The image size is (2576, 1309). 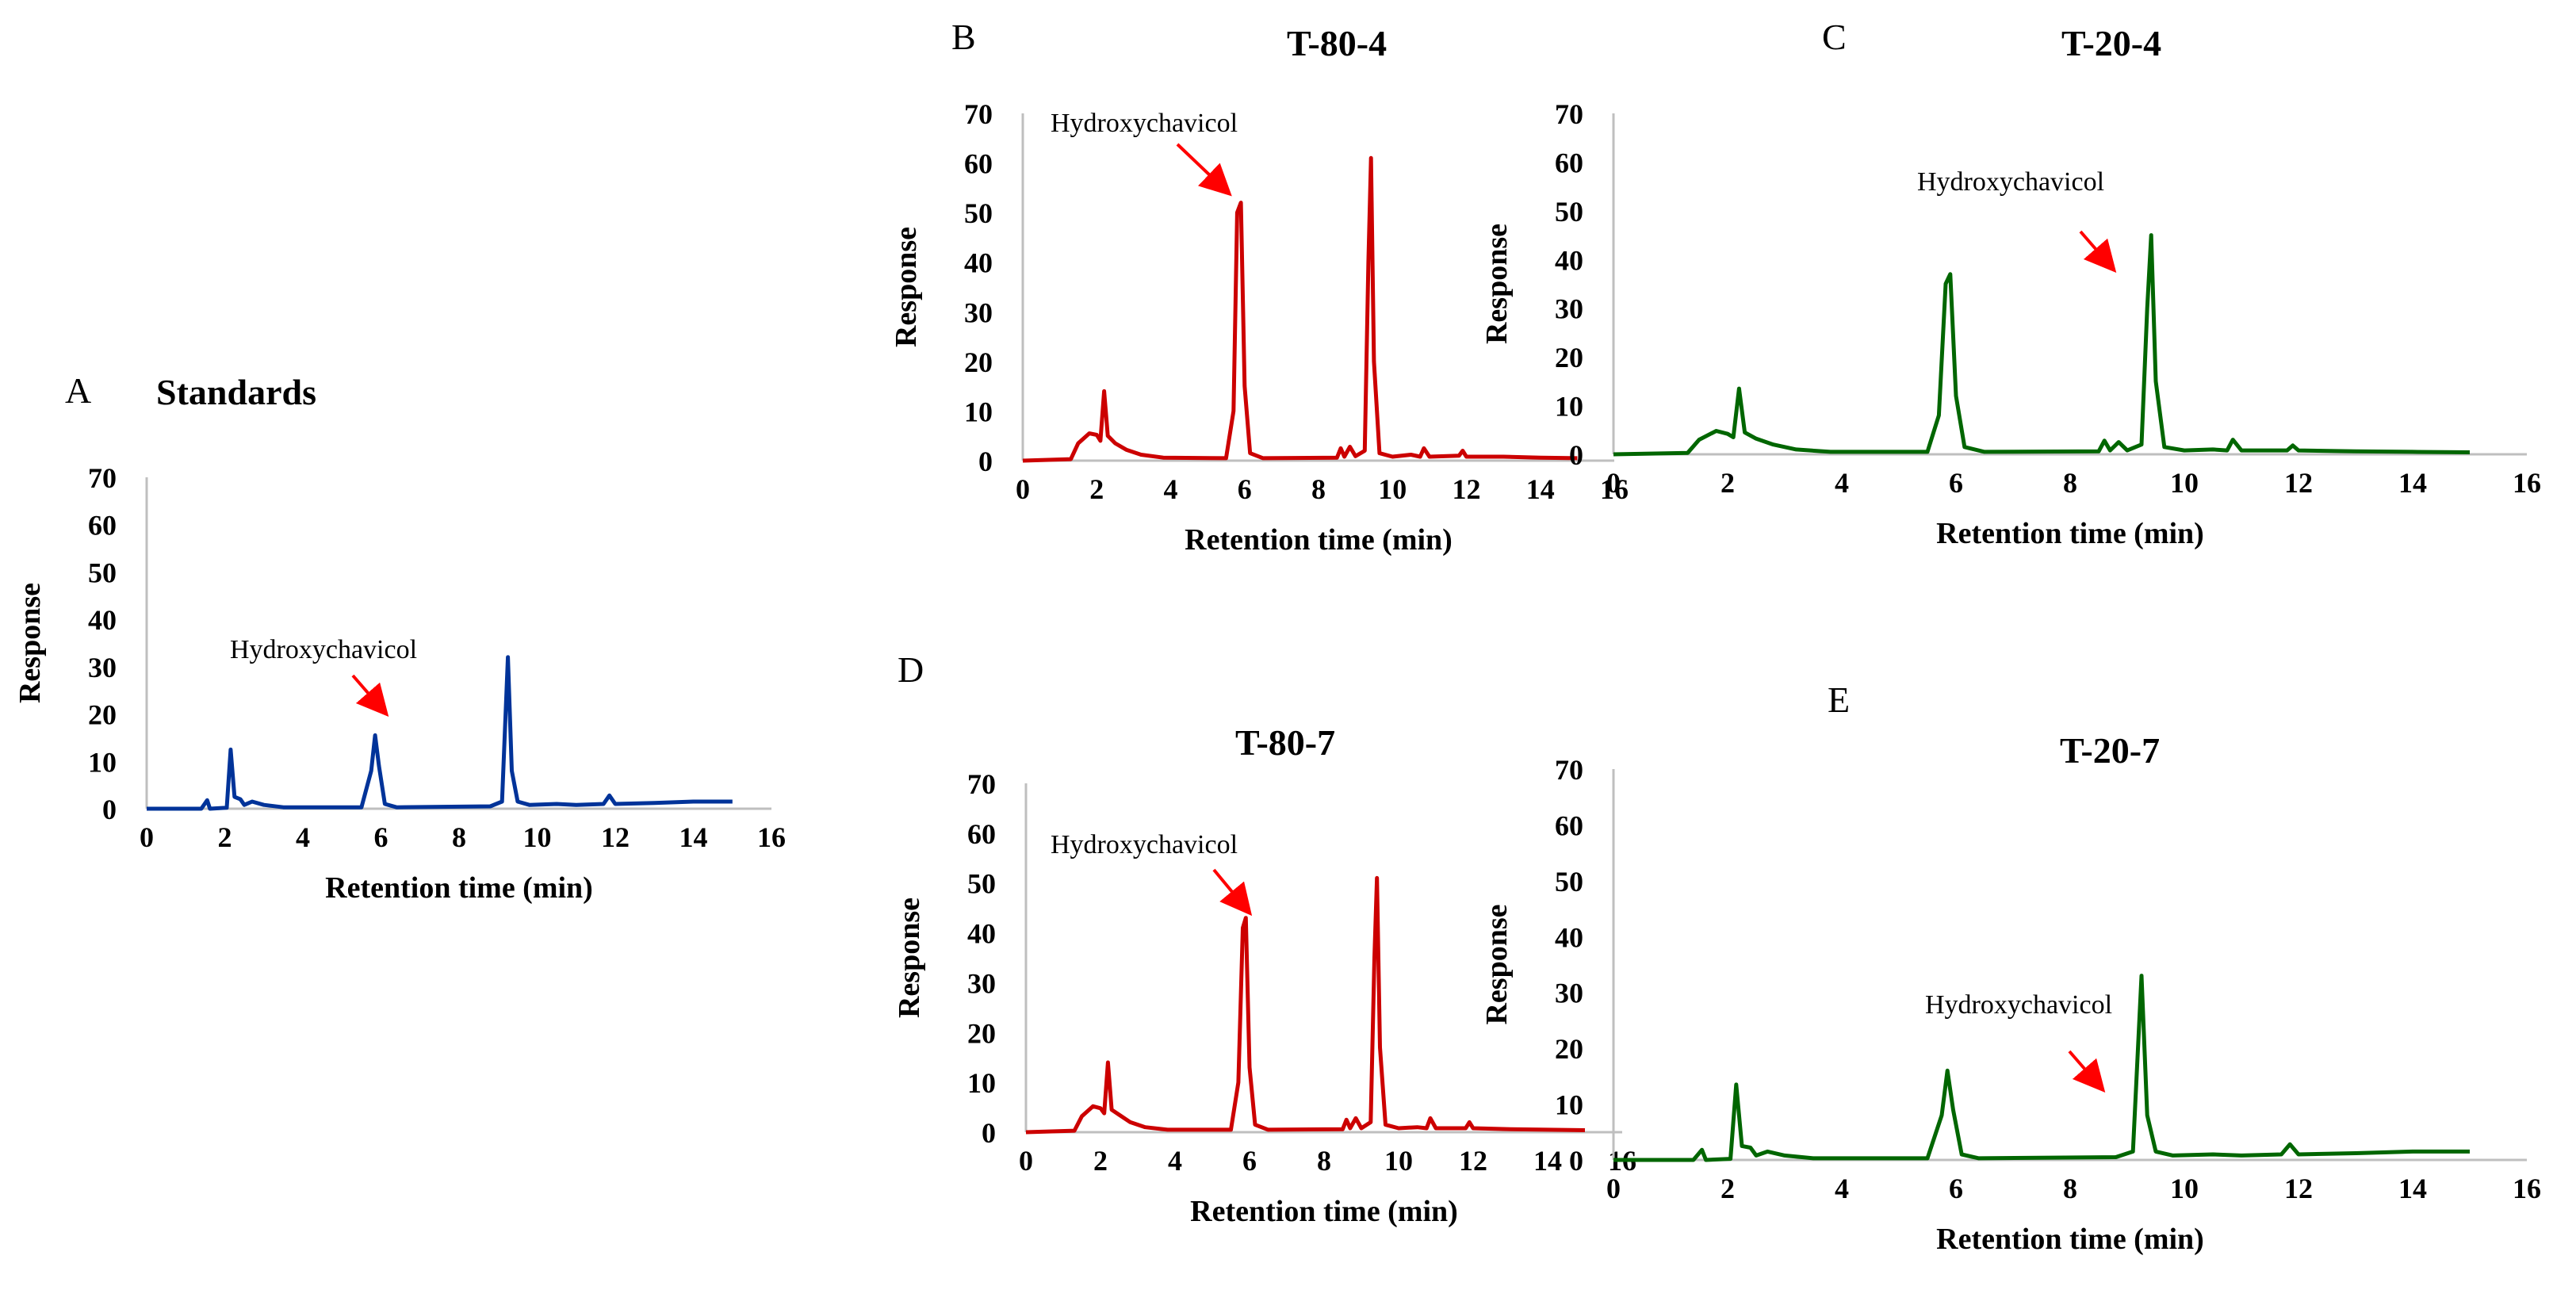 I want to click on panel-title: T-20-4, so click(x=2111, y=43).